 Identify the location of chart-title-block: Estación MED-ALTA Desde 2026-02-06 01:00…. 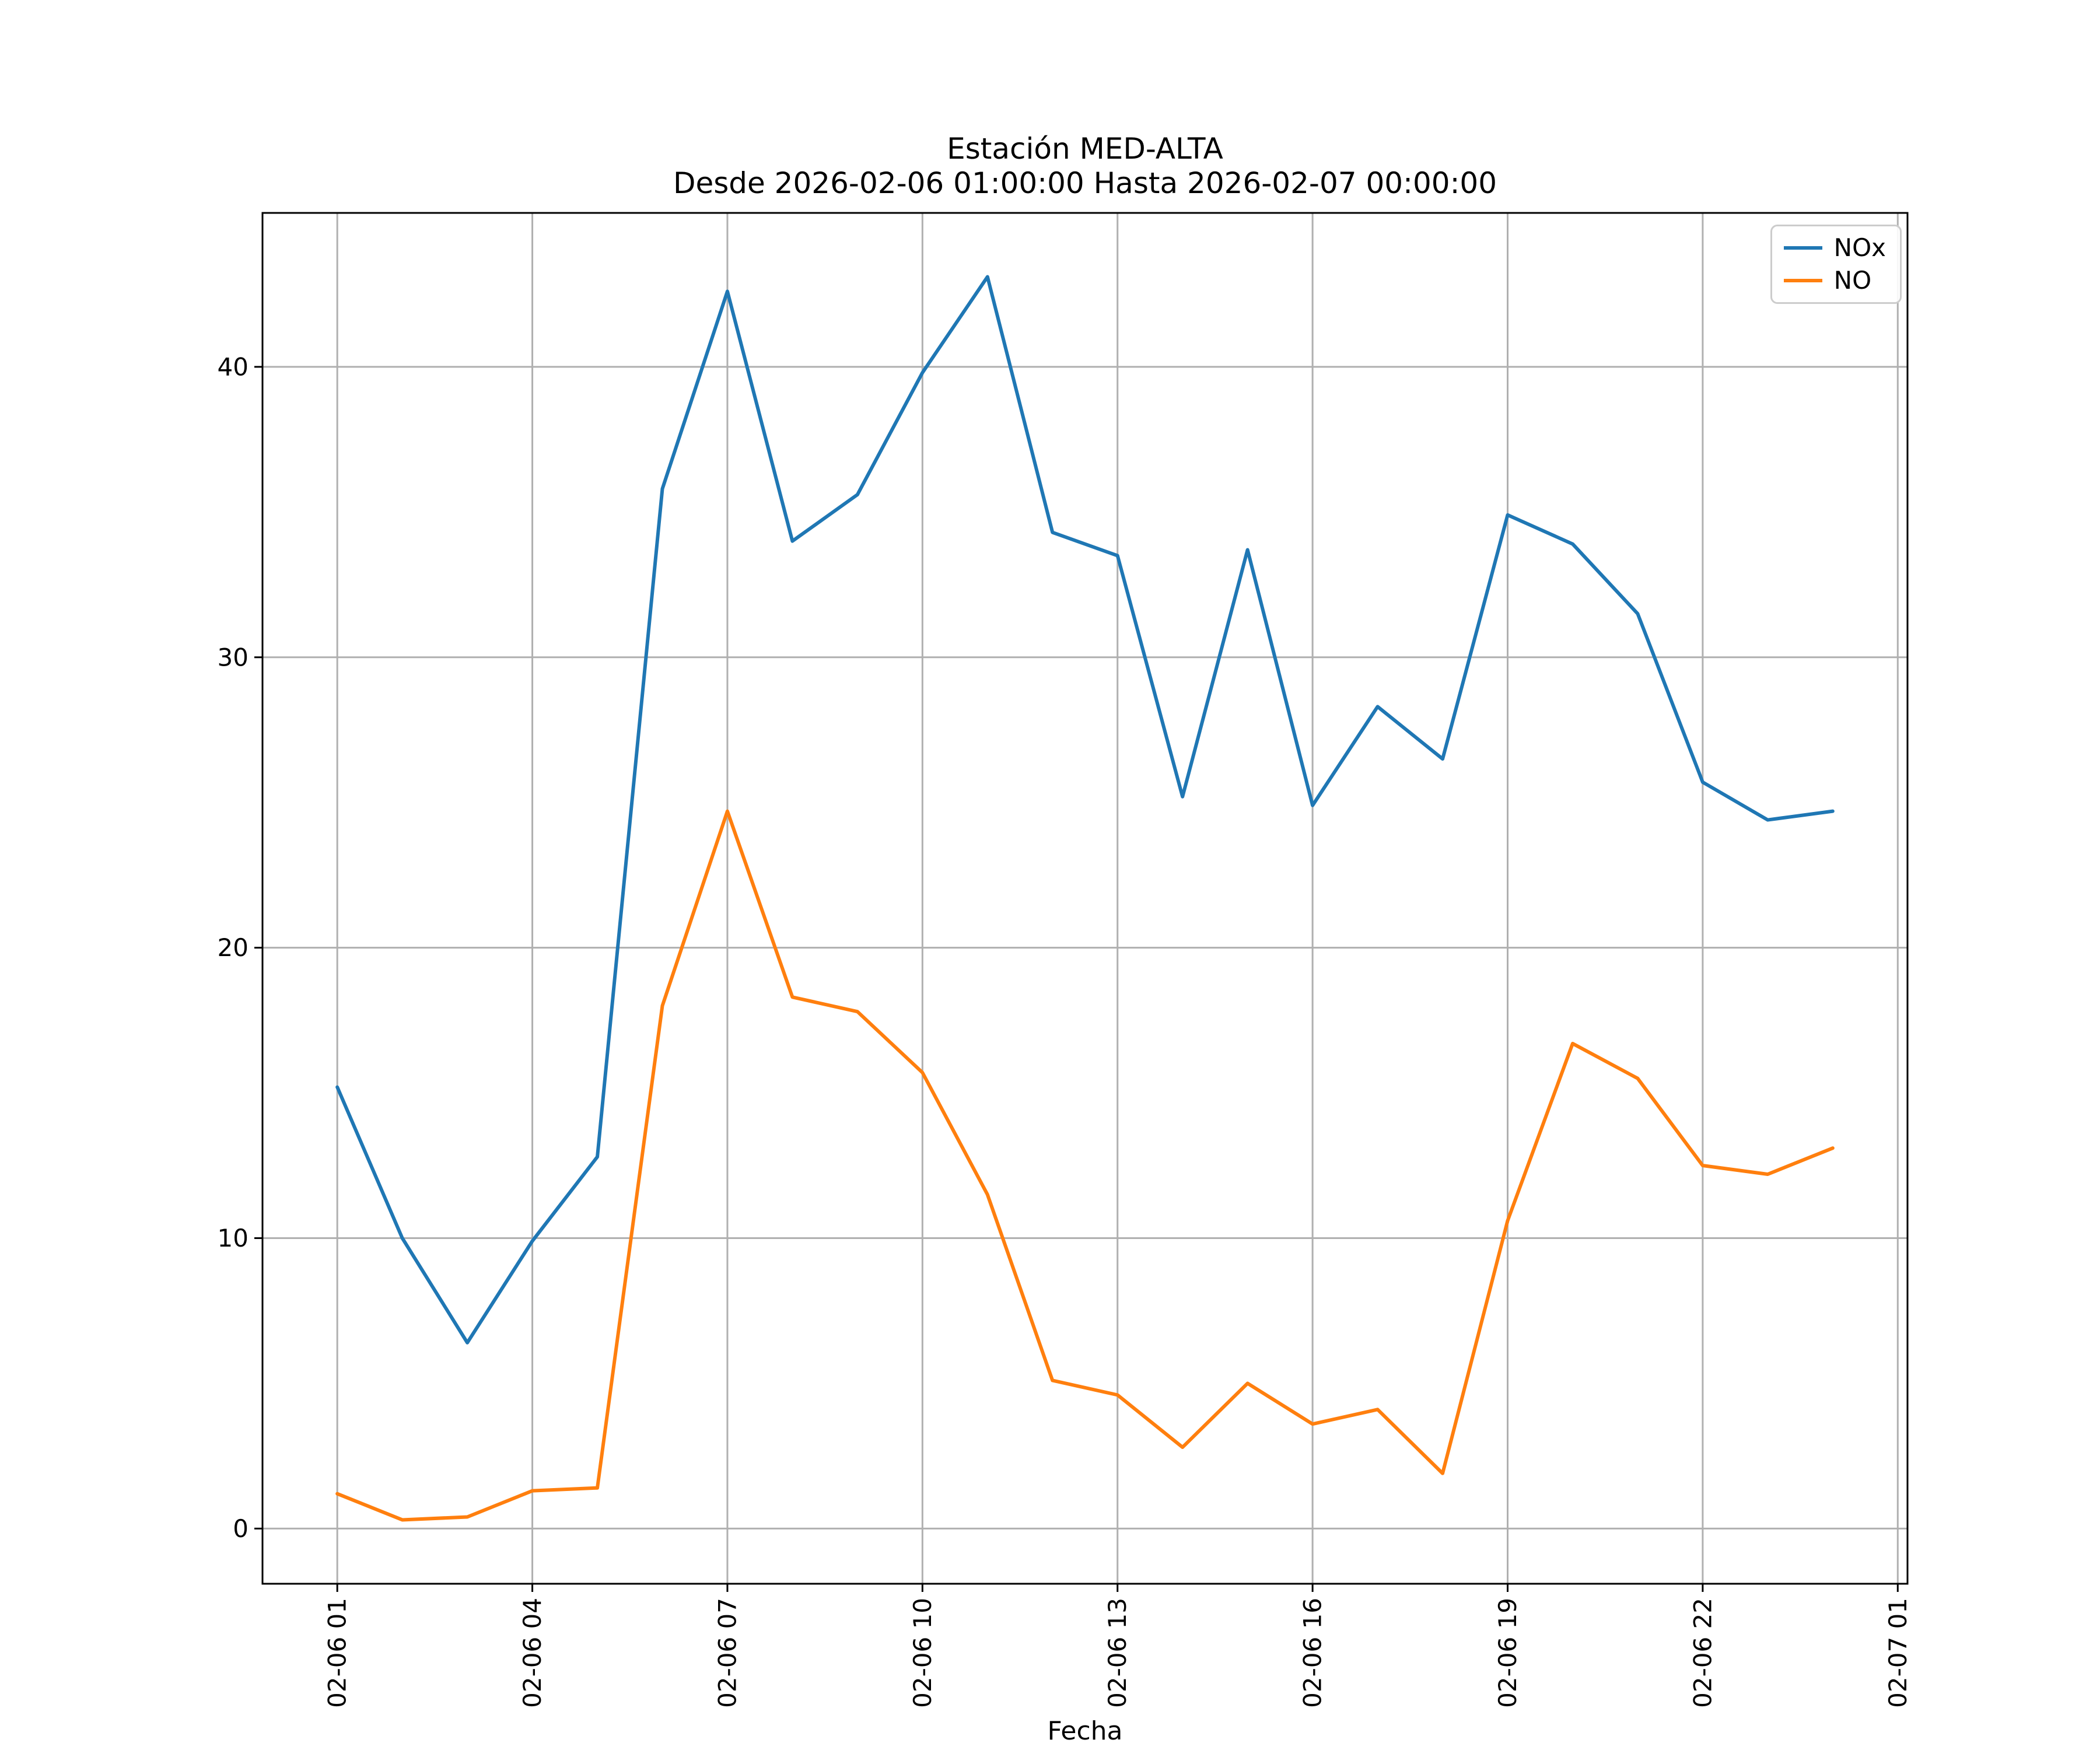
(1085, 166).